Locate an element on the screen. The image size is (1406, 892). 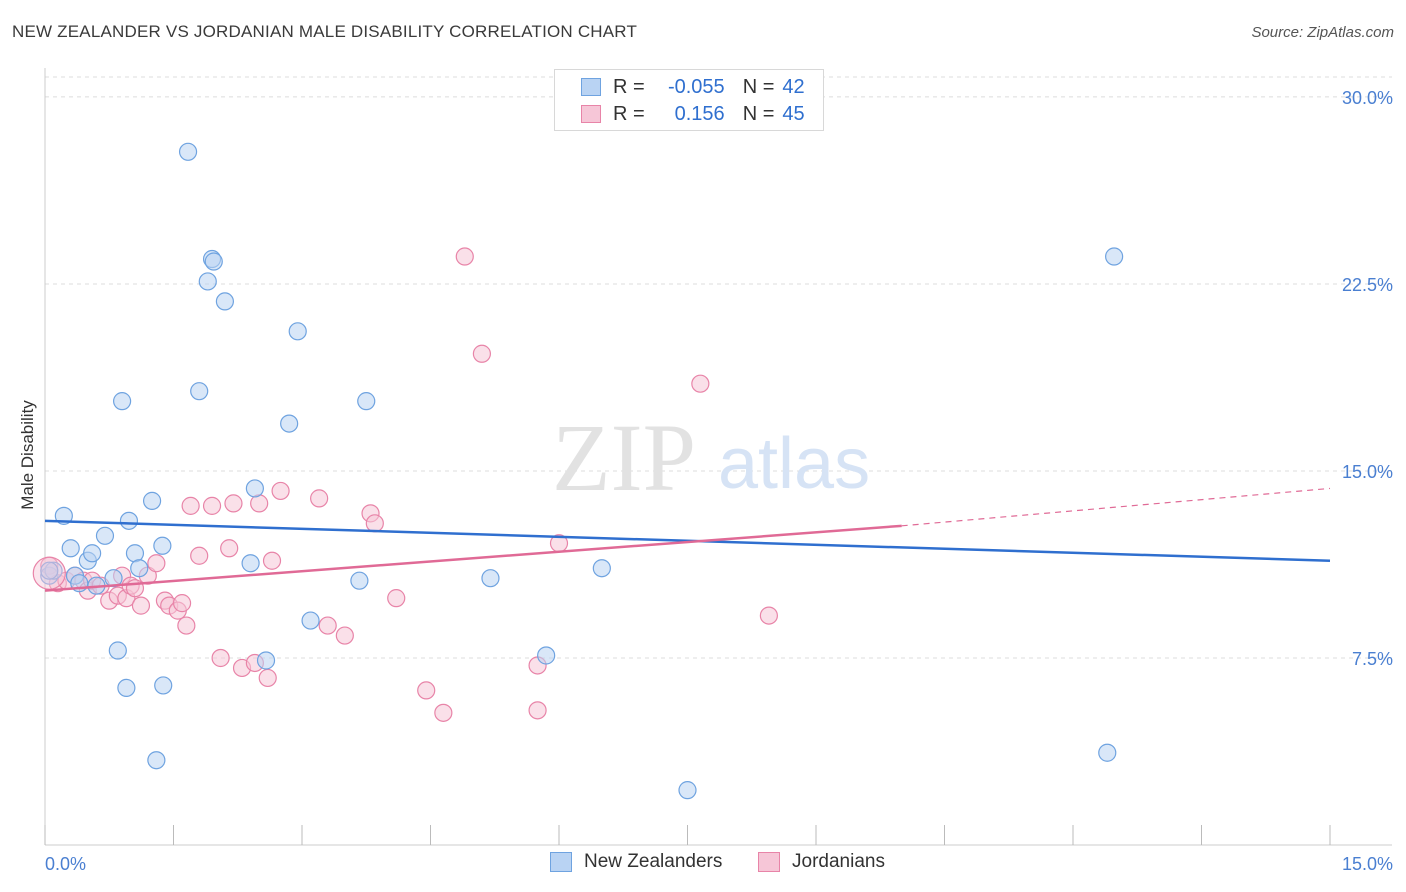
legend-row-jordanians: R = 0.156 N = 45 is located at coordinates (680, 114).